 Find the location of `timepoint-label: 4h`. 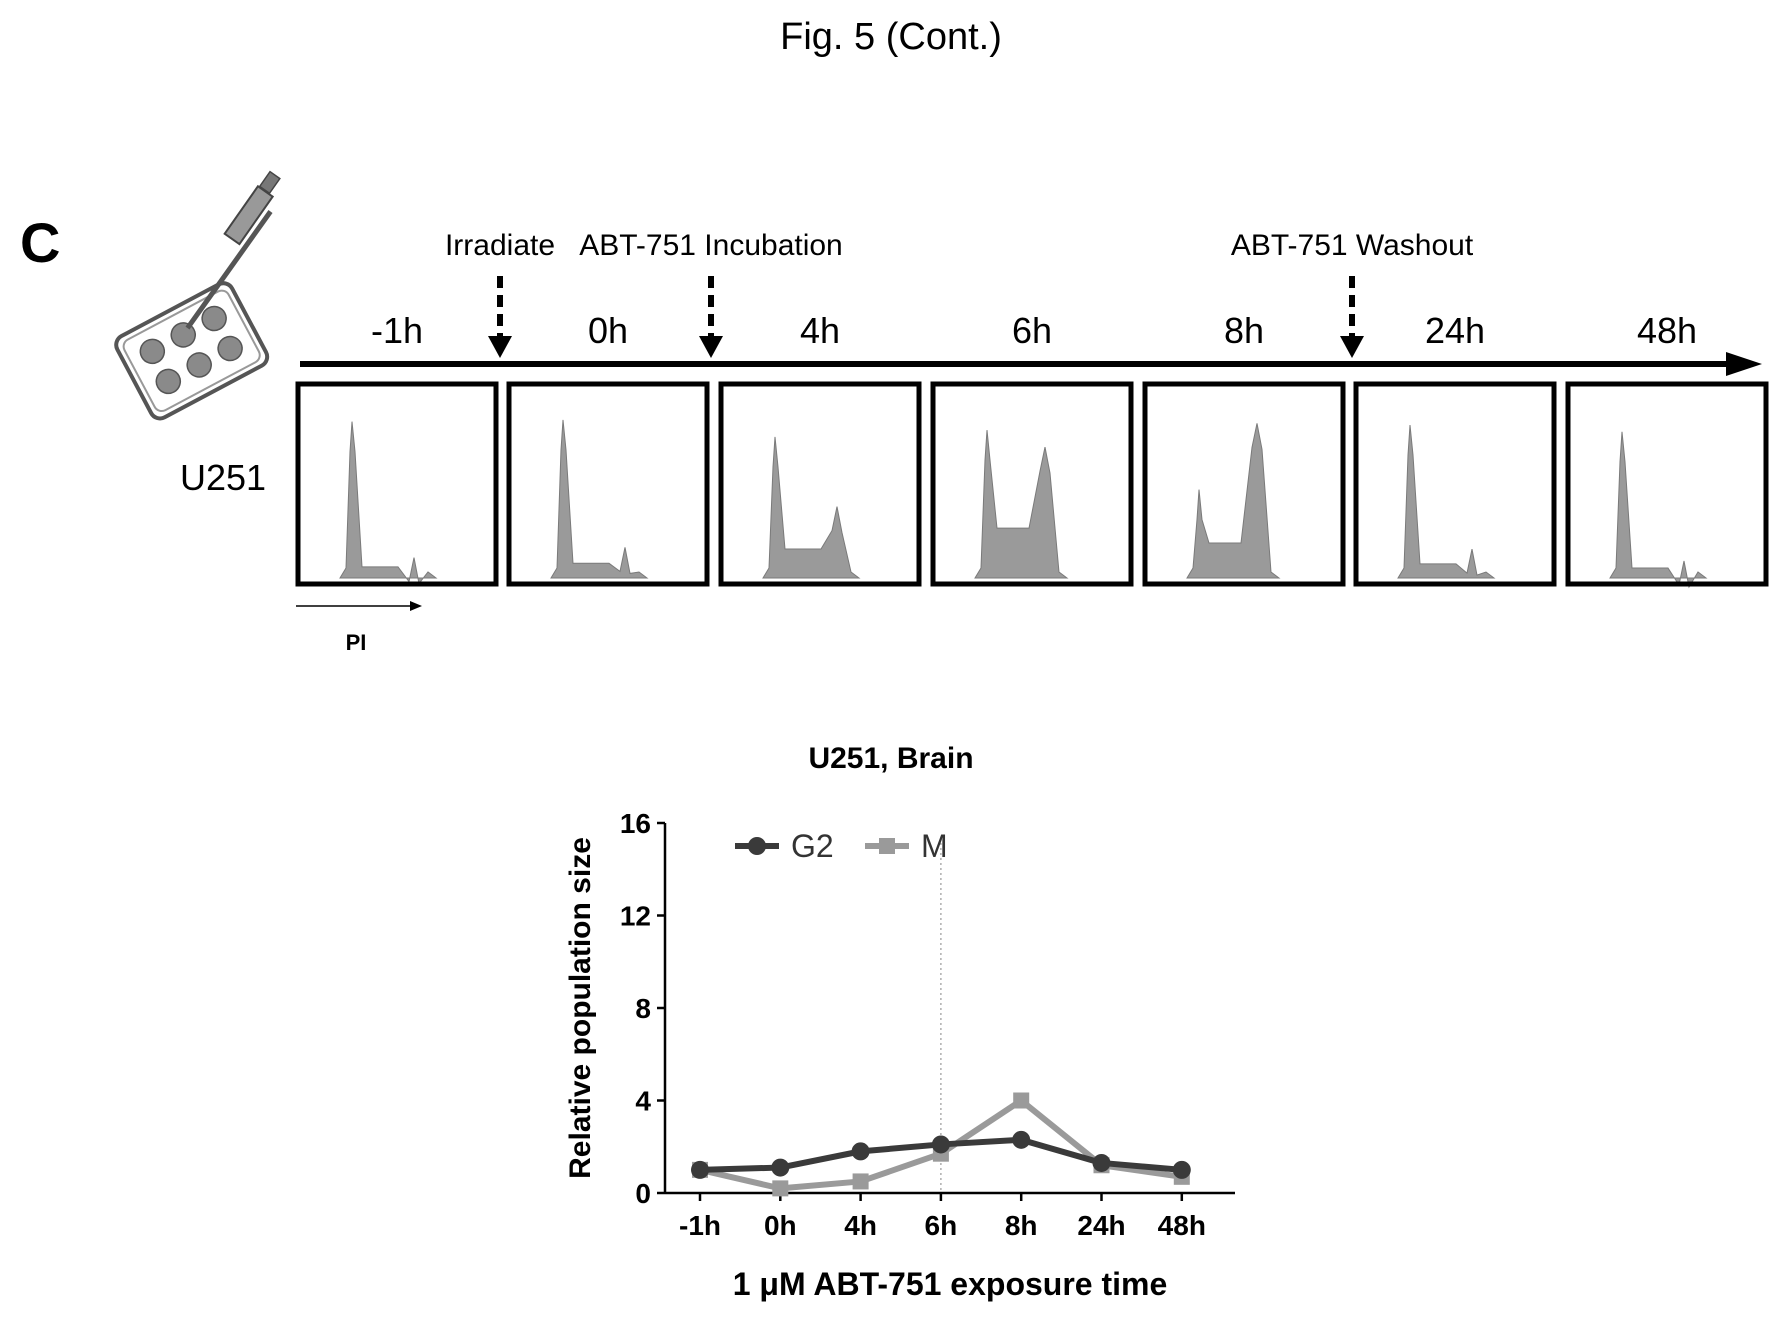

timepoint-label: 4h is located at coordinates (820, 330).